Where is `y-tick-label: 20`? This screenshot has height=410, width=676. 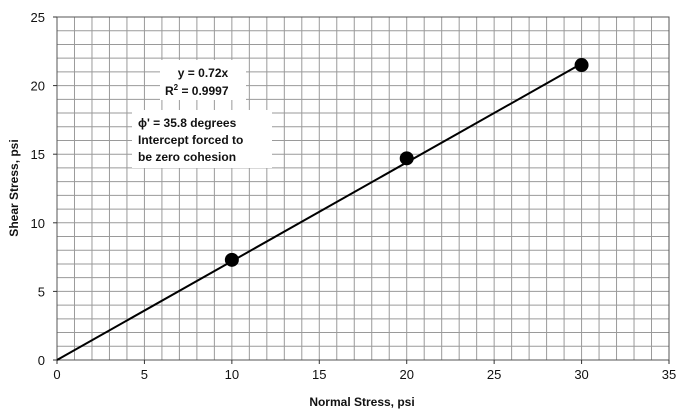
y-tick-label: 20 is located at coordinates (38, 86).